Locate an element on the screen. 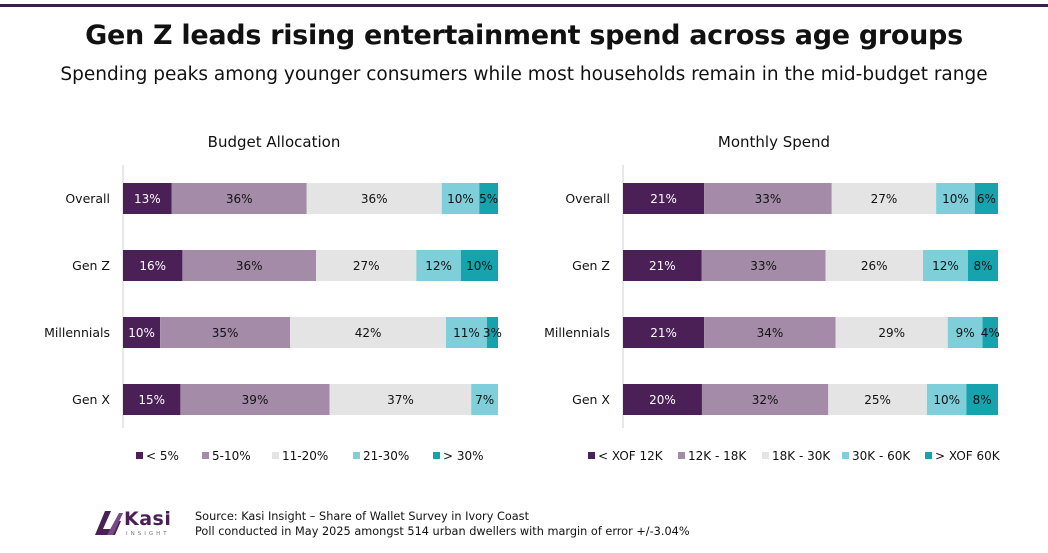  spend-bar-gen-z-xof-12k is located at coordinates (662, 265).